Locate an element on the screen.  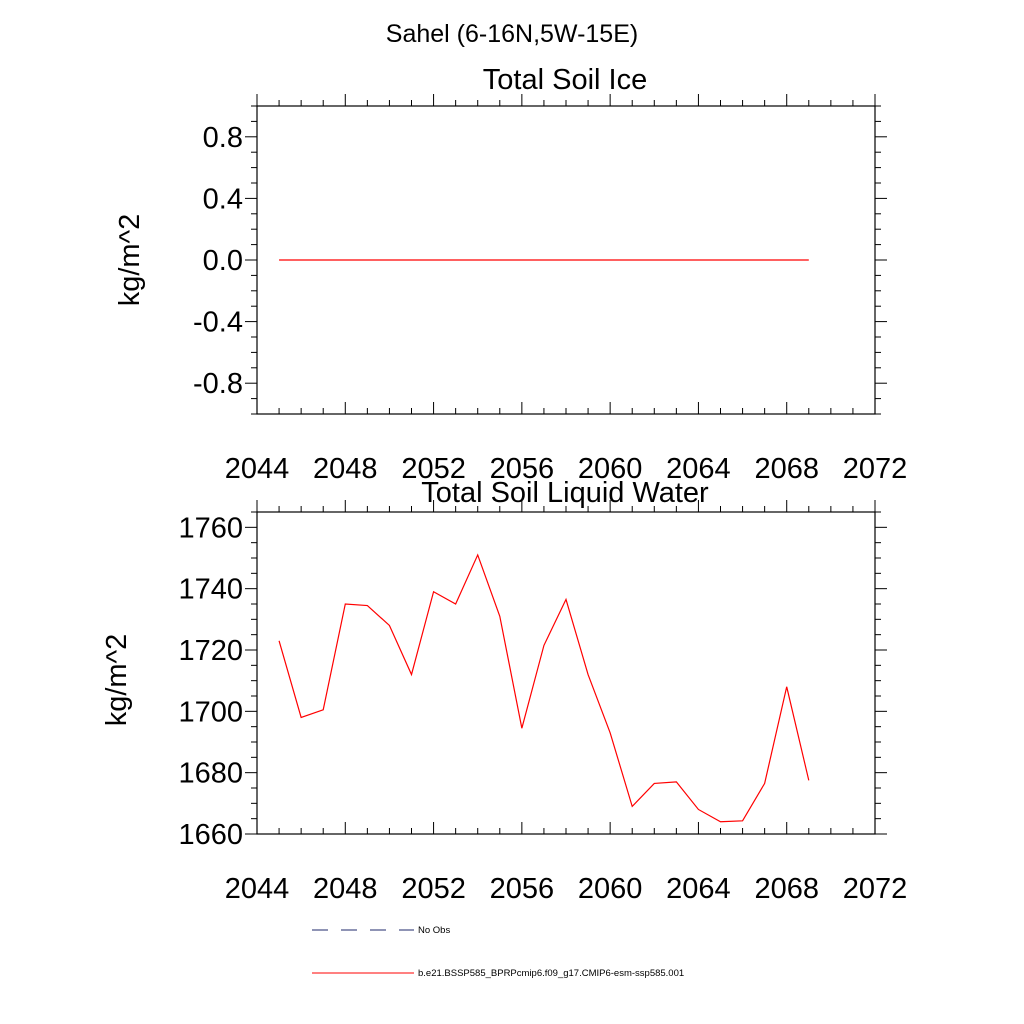
soil-liquid-x-tick-label: 2052 is located at coordinates (433, 889).